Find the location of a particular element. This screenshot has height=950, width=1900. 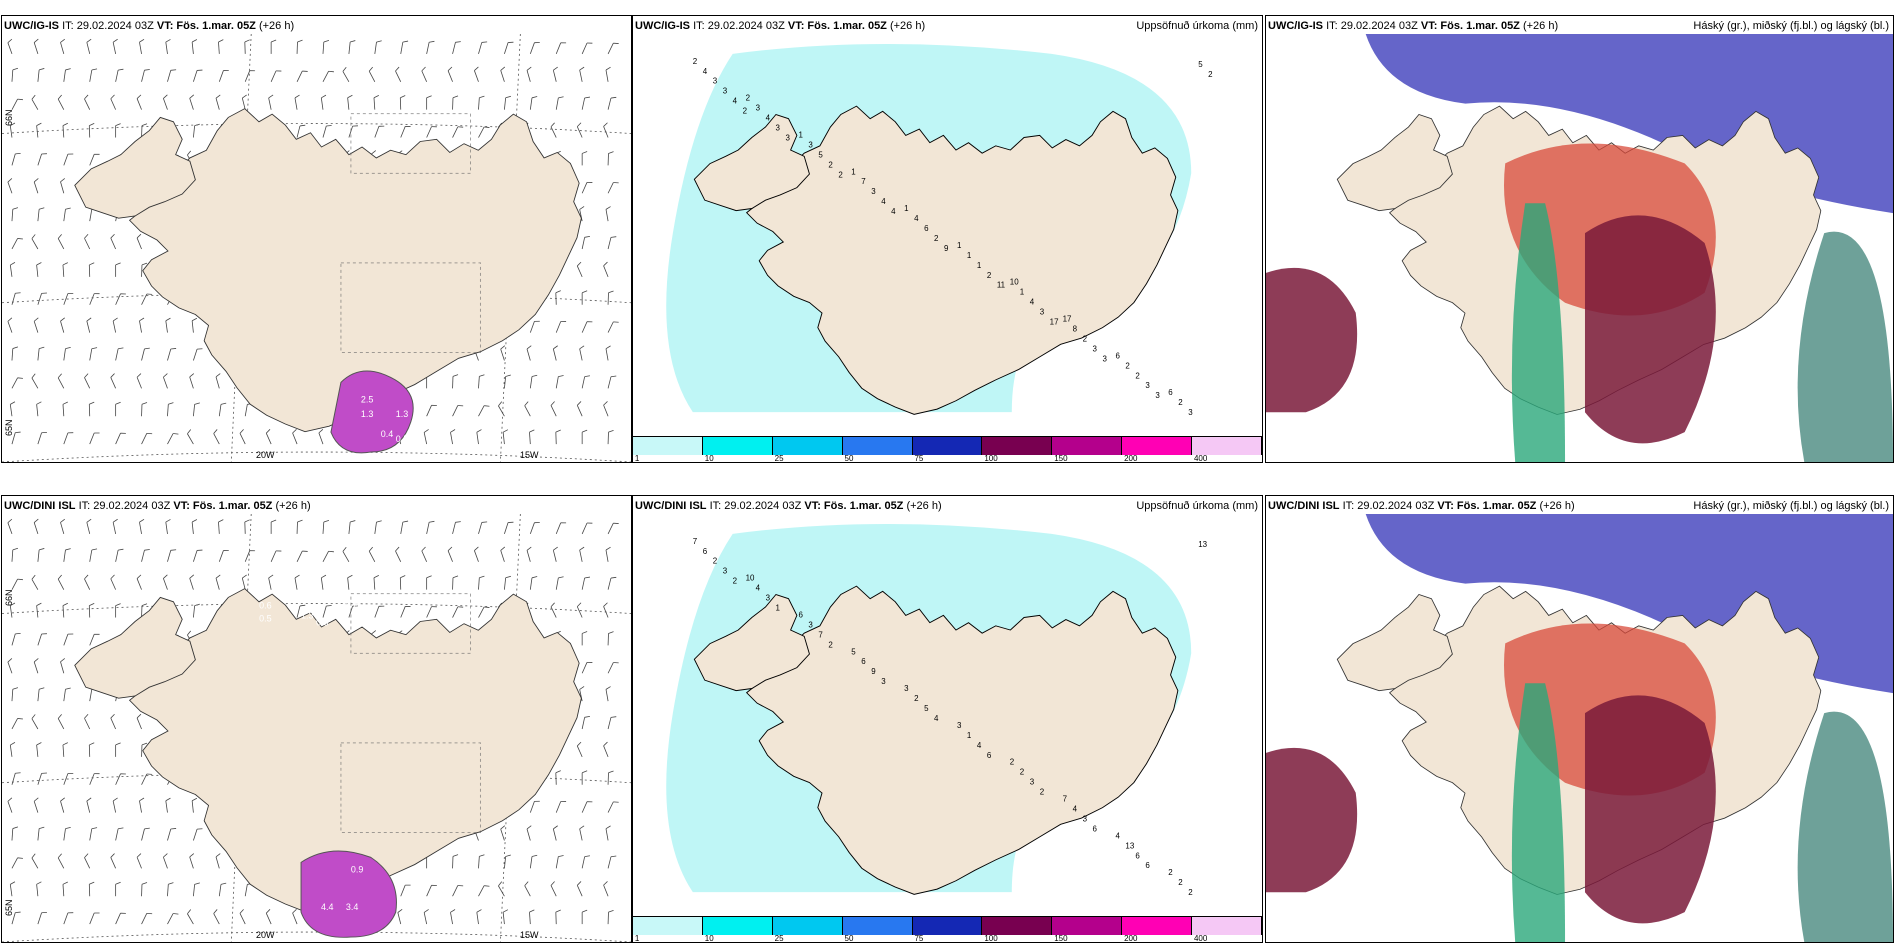

colorbar-tick: 50 is located at coordinates (849, 938).